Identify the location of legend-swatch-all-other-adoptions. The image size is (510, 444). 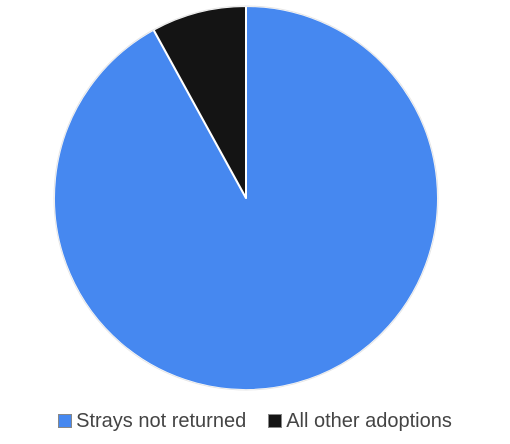
(275, 421).